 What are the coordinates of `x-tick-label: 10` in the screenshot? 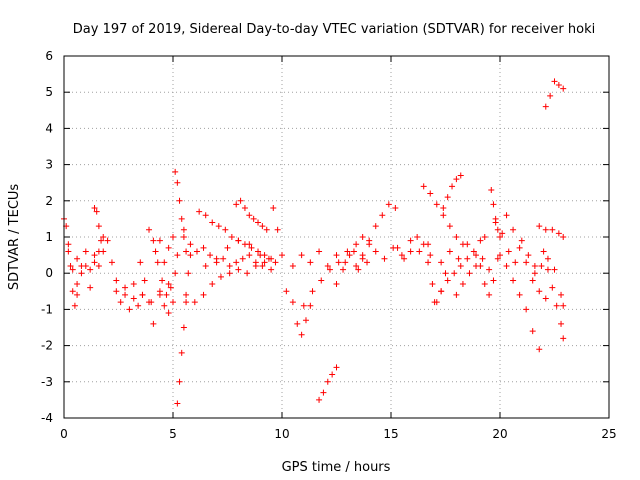 It's located at (281, 434).